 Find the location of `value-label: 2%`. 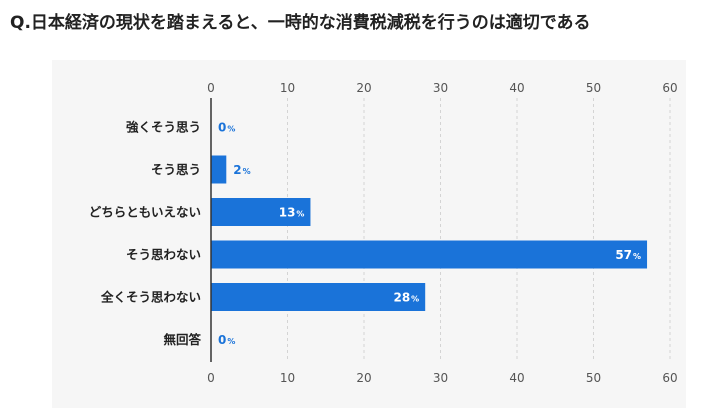

value-label: 2% is located at coordinates (241, 170).